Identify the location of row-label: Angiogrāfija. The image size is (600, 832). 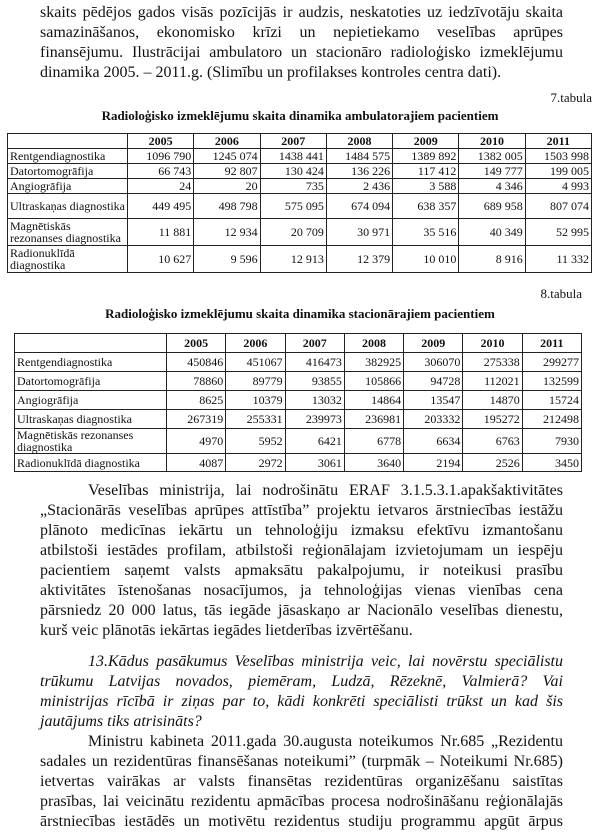
(90, 400).